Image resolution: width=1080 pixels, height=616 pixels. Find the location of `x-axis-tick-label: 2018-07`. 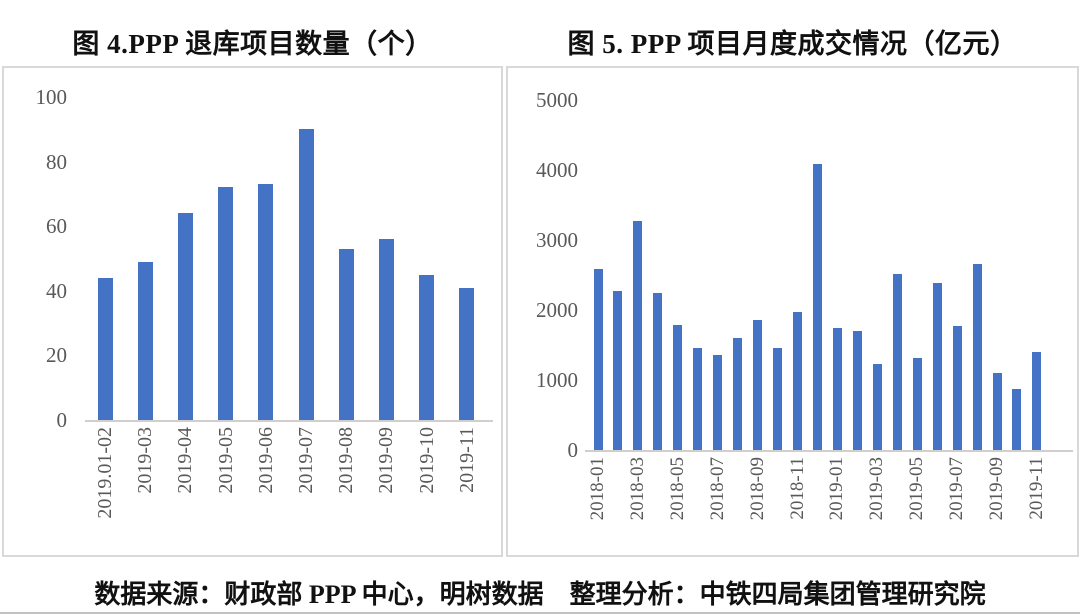

x-axis-tick-label: 2018-07 is located at coordinates (717, 489).